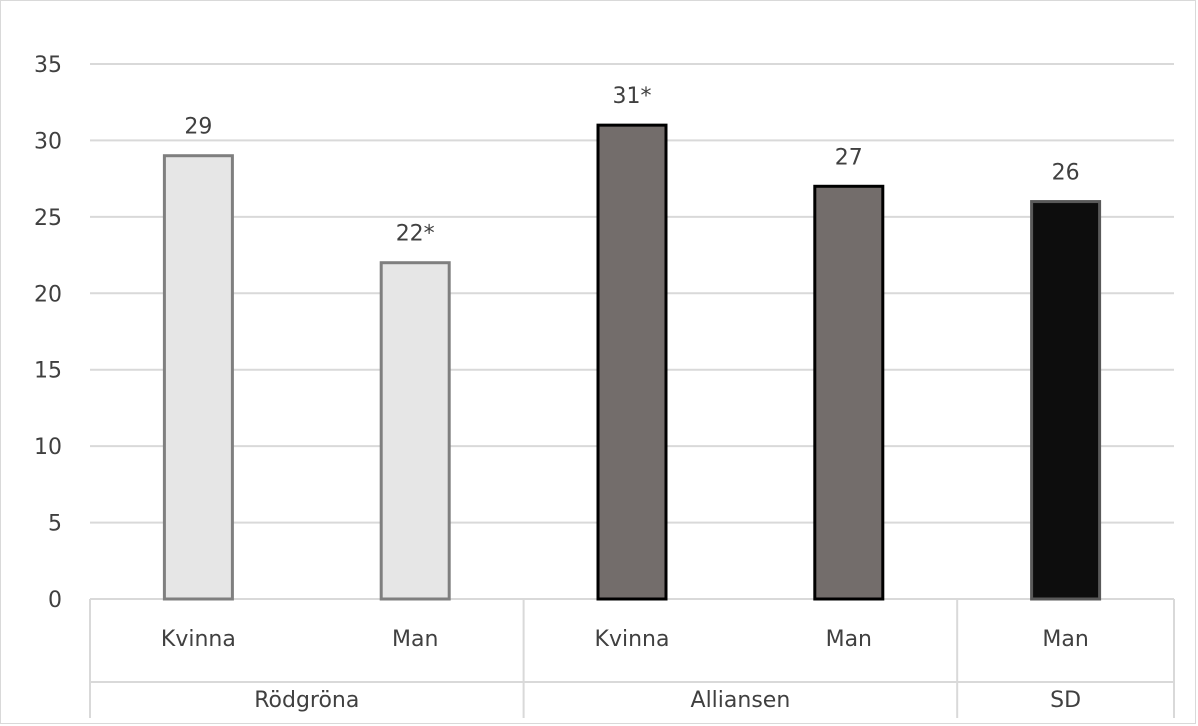 The width and height of the screenshot is (1198, 726). Describe the element at coordinates (48, 141) in the screenshot. I see `y-tick-label: 30` at that location.